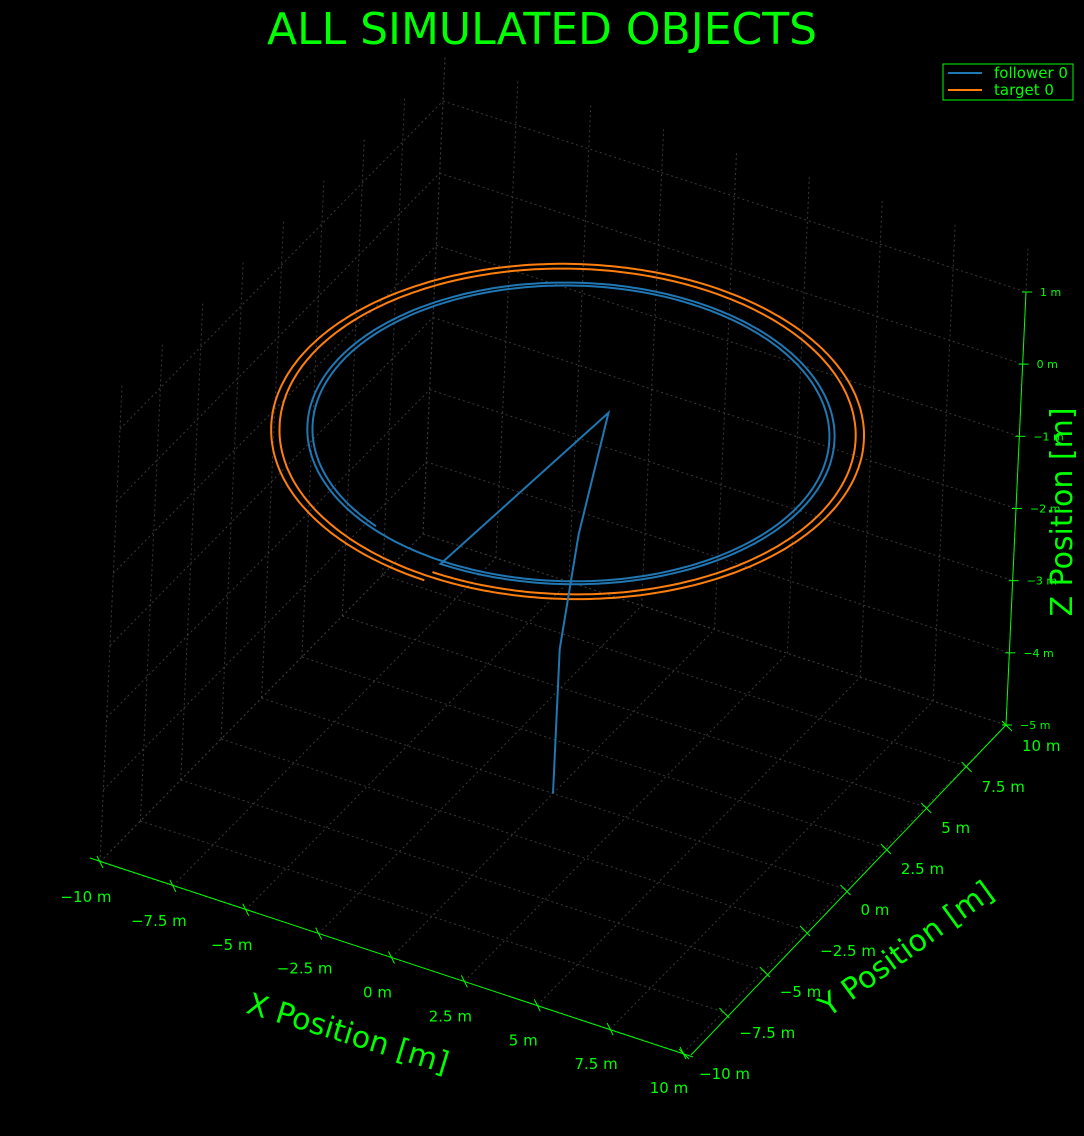 The height and width of the screenshot is (1136, 1084). I want to click on x-tick-label: −10 m, so click(85, 897).